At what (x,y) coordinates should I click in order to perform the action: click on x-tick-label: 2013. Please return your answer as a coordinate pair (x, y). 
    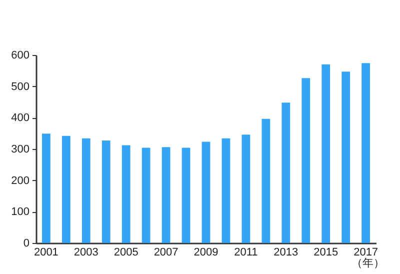
    Looking at the image, I should click on (286, 252).